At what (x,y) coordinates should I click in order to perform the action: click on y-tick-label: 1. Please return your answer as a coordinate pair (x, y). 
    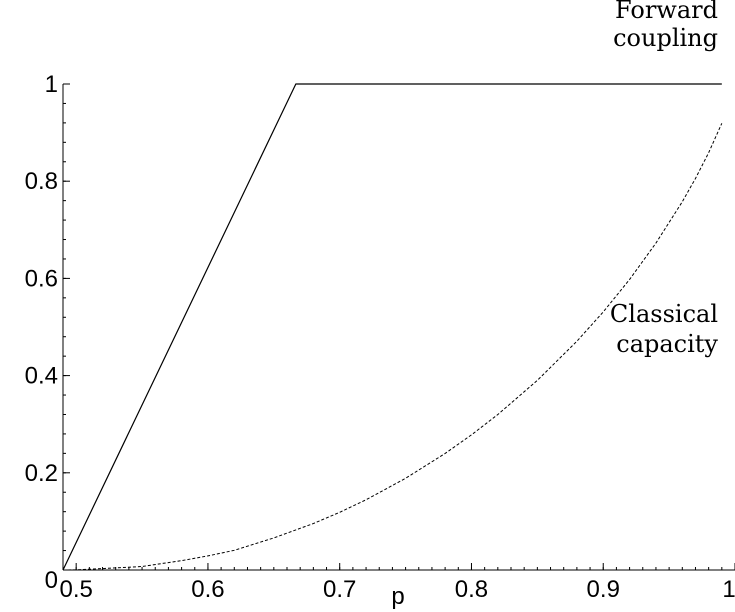
    Looking at the image, I should click on (51, 84).